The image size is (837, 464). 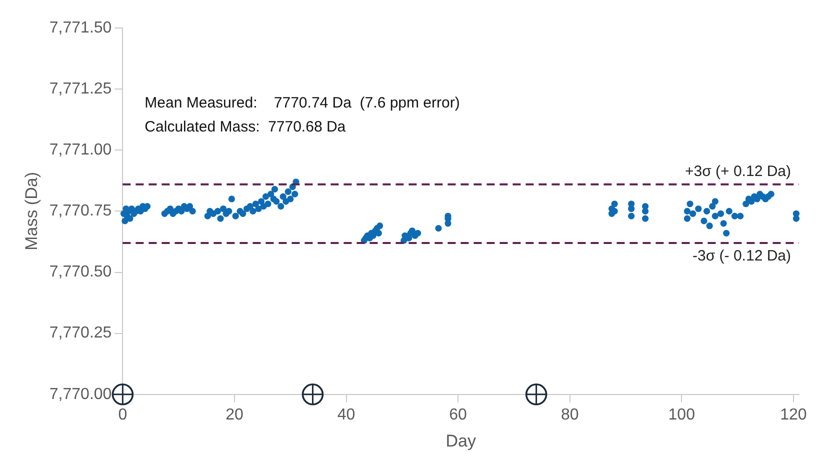 What do you see at coordinates (80, 333) in the screenshot?
I see `y-tick-label: 7,770.25` at bounding box center [80, 333].